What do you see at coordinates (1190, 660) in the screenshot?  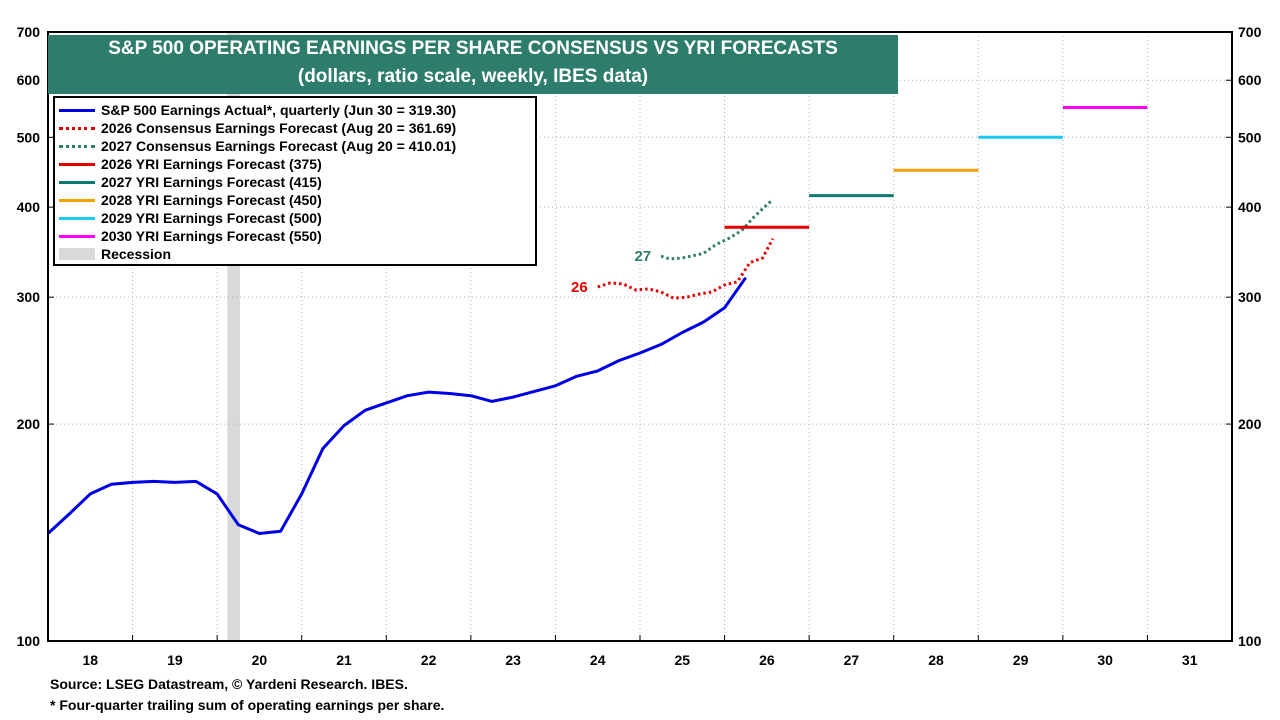 I see `x-tick-label: 31` at bounding box center [1190, 660].